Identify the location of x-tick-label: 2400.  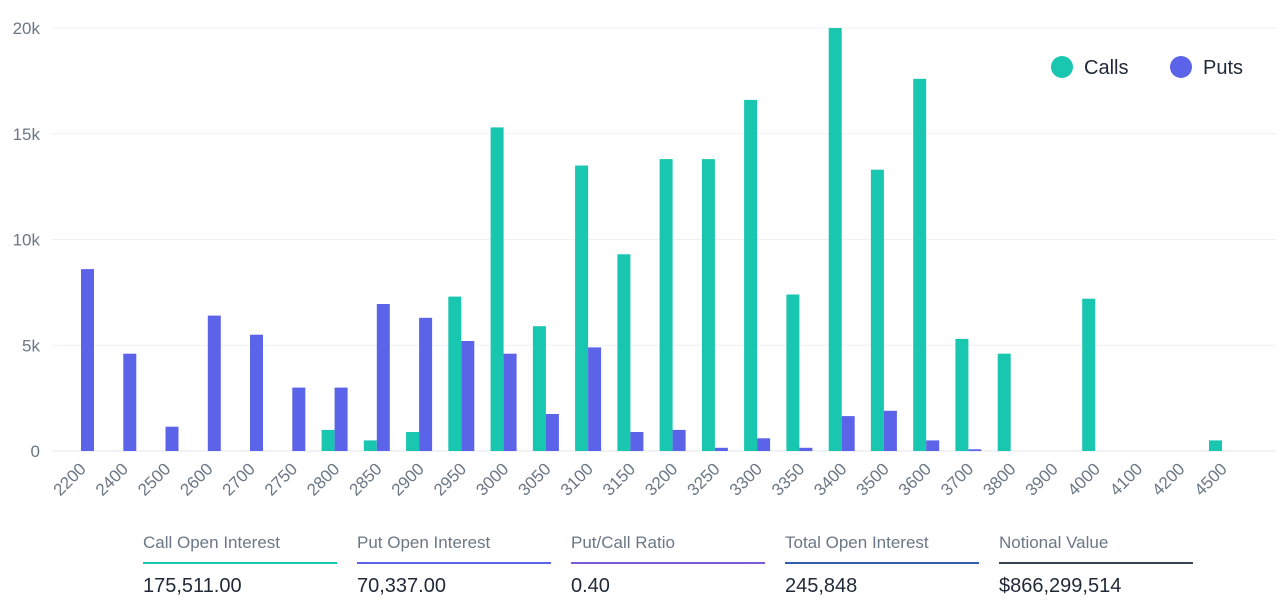
(112, 479).